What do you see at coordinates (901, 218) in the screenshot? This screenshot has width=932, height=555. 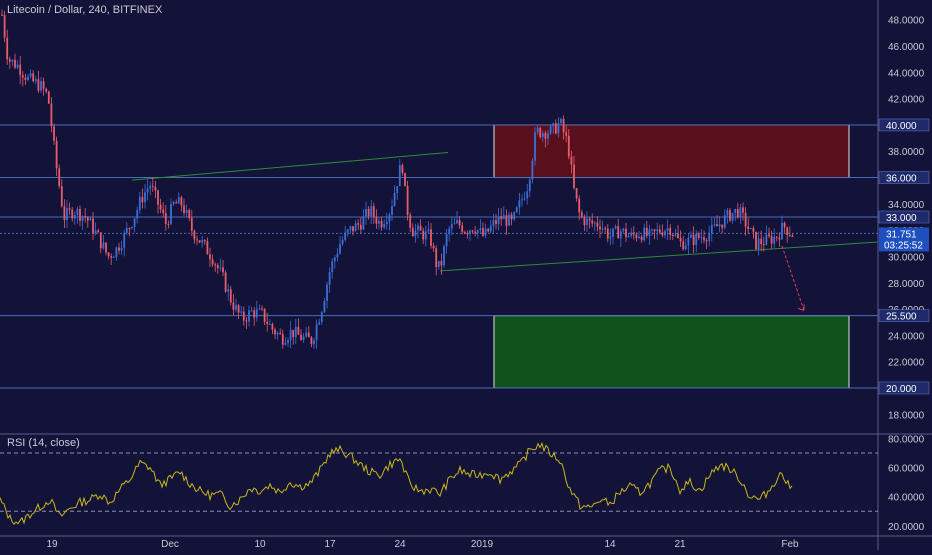 I see `level-badge-label: 33.000` at bounding box center [901, 218].